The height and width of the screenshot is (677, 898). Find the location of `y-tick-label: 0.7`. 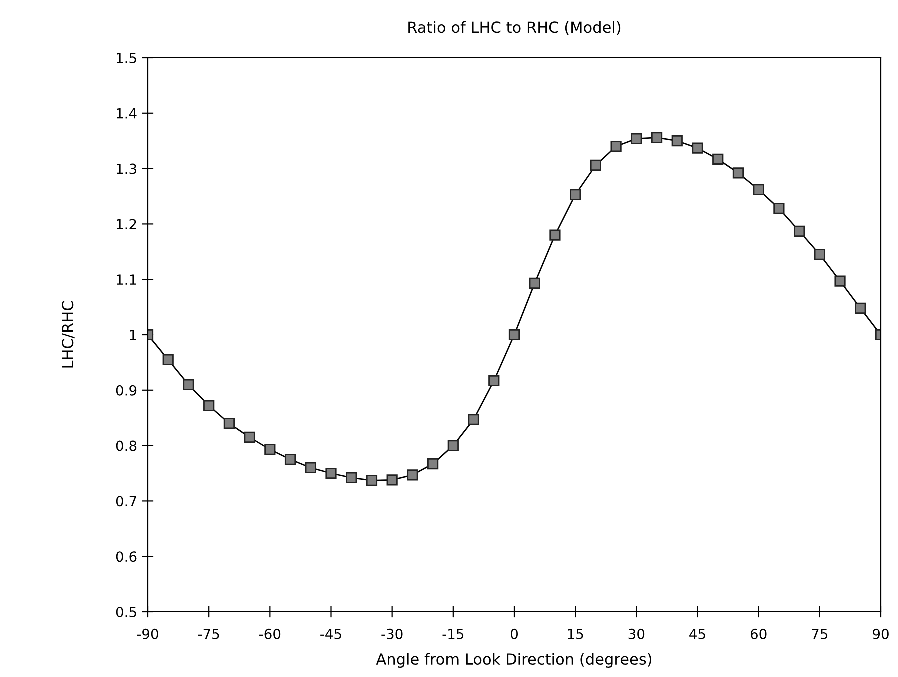

y-tick-label: 0.7 is located at coordinates (126, 501).